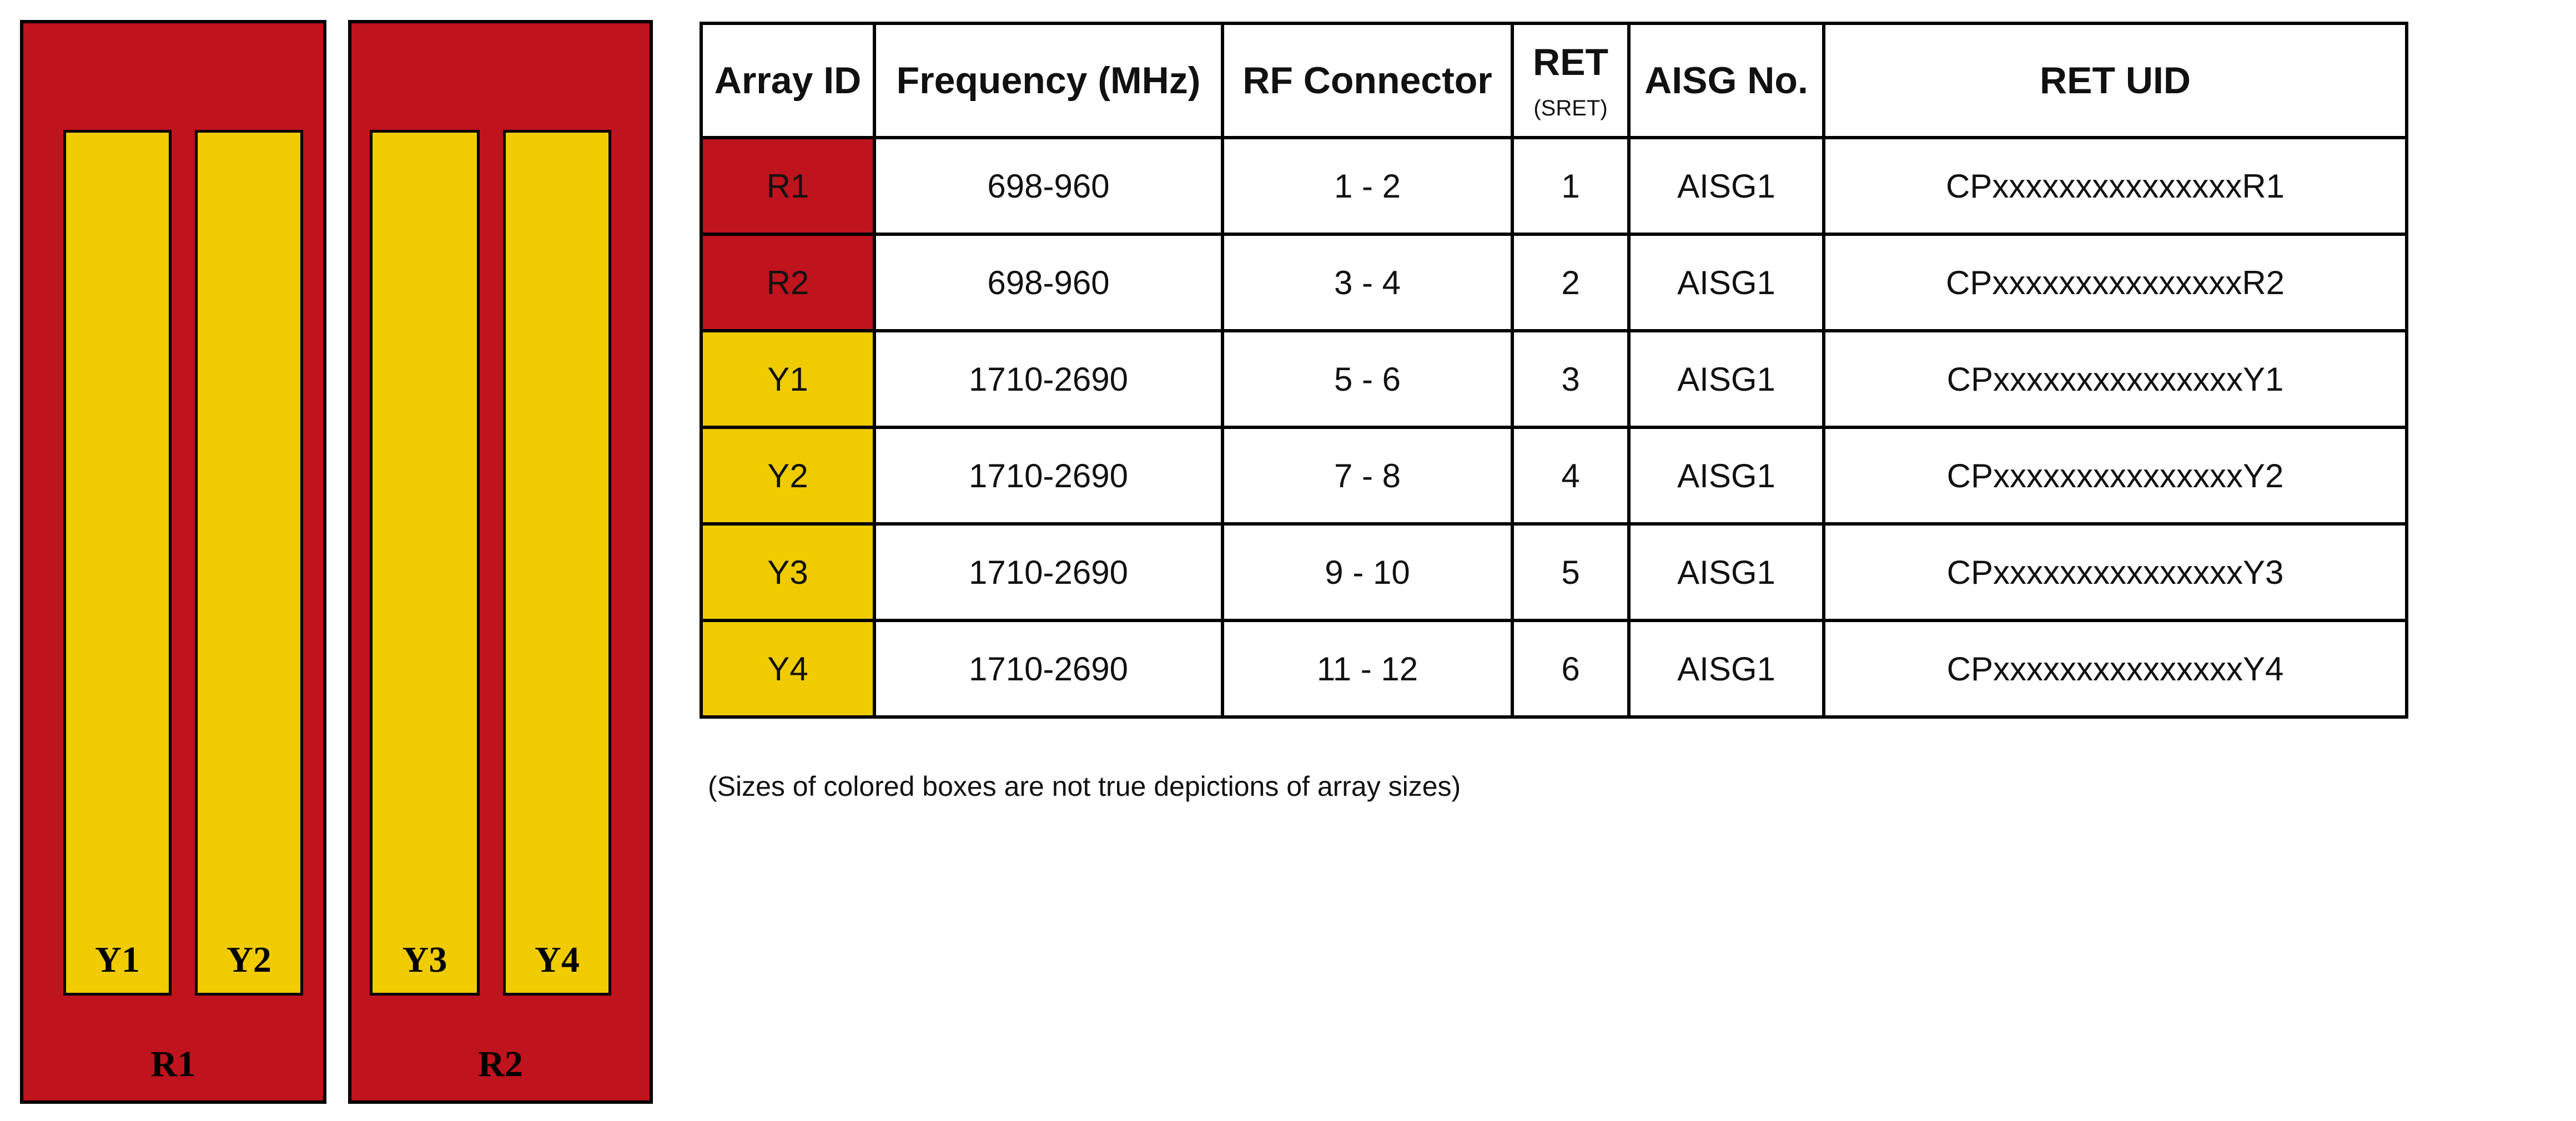 This screenshot has width=2576, height=1121. I want to click on cell-array-id: Y1, so click(788, 379).